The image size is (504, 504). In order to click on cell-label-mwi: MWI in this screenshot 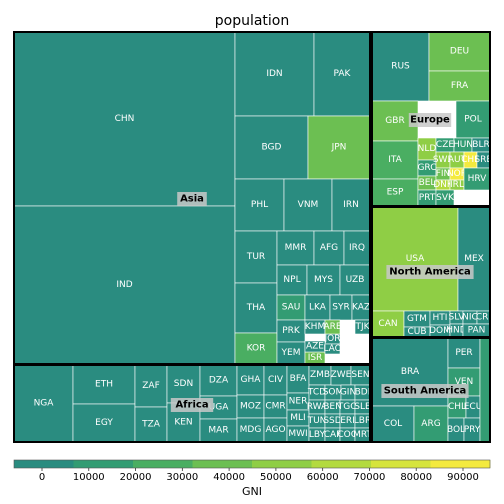, I will do `click(297, 434)`.